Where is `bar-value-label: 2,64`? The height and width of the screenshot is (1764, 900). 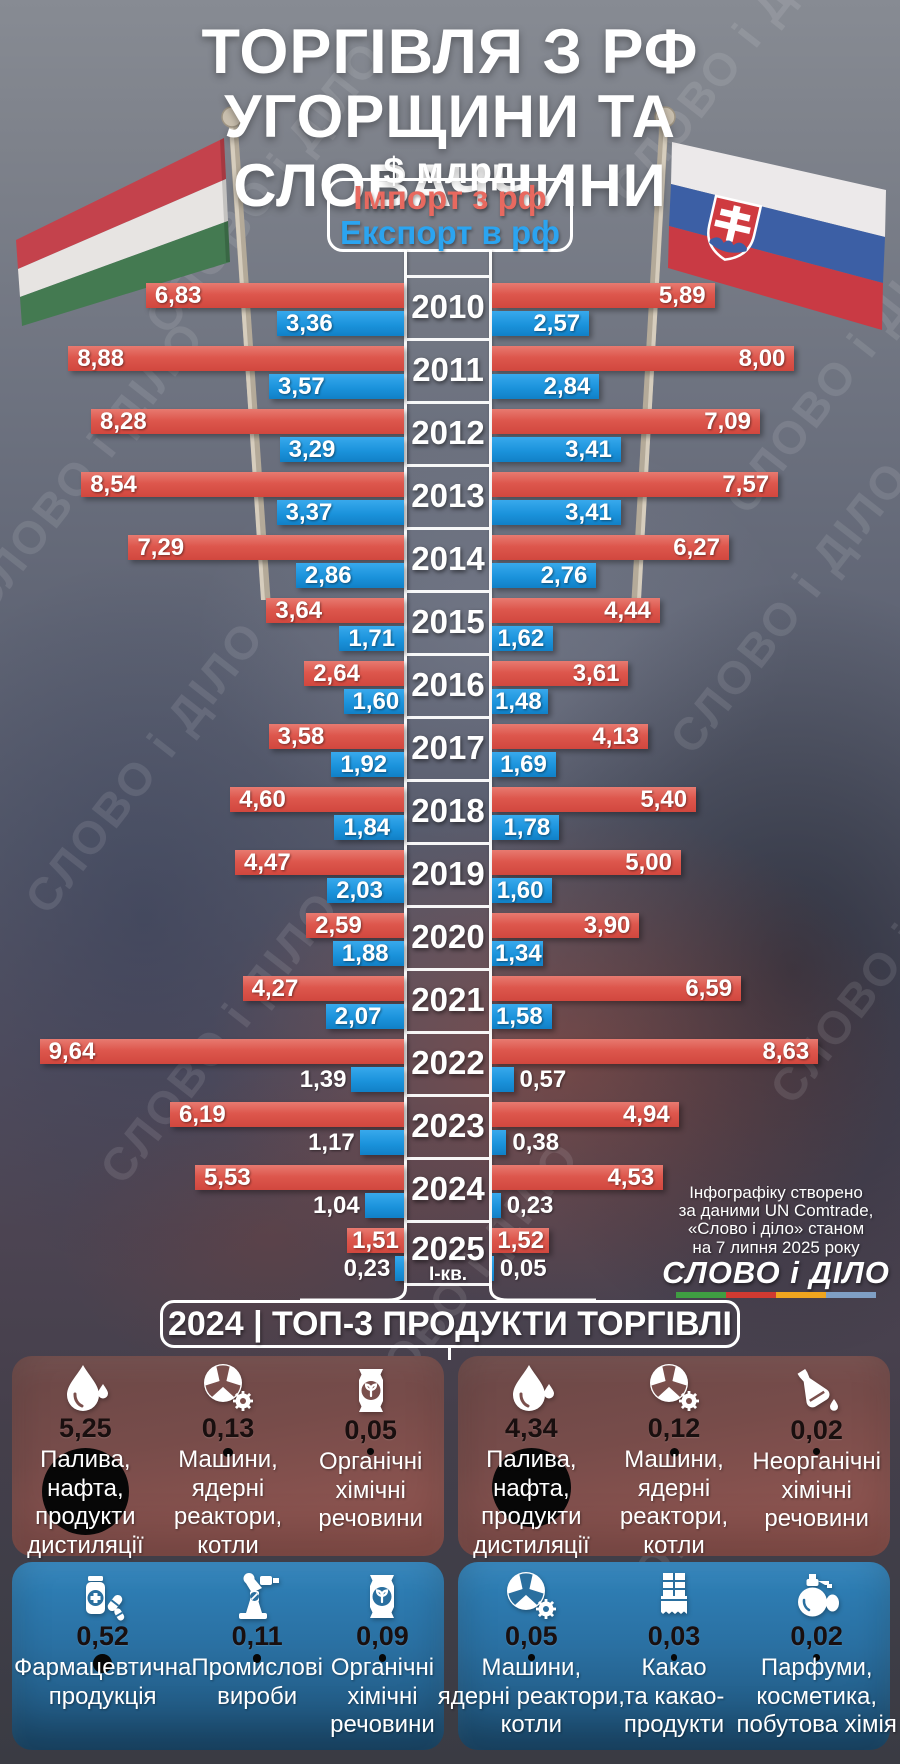 bar-value-label: 2,64 is located at coordinates (336, 673).